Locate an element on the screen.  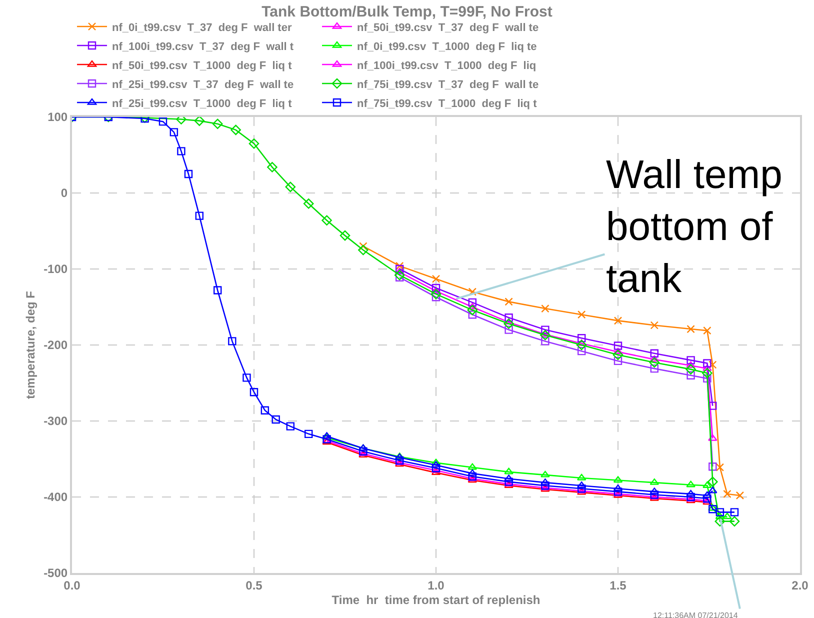
legend-label: nf_0i_t99.csv T_37 deg F wall ter is located at coordinates (202, 28).